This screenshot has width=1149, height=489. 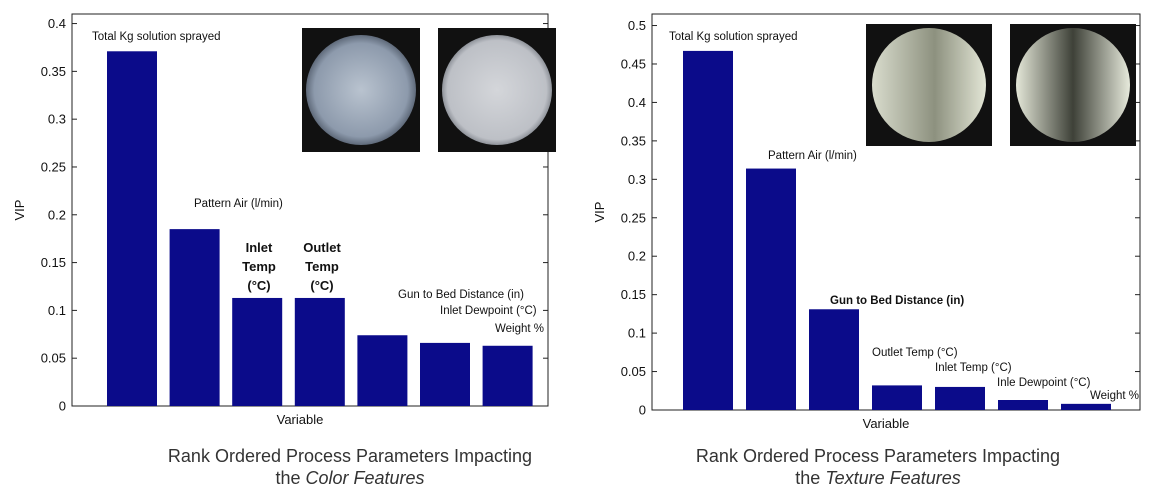 What do you see at coordinates (364, 478) in the screenshot?
I see `caption-emphasis: Color Features` at bounding box center [364, 478].